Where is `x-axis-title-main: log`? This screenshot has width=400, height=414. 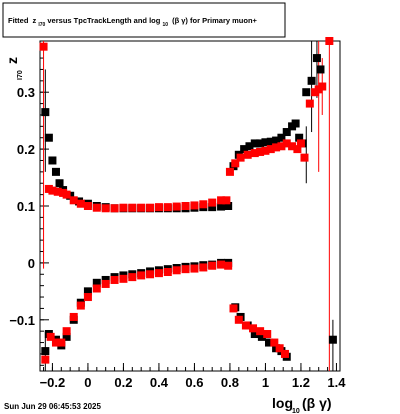 x-axis-title-main: log is located at coordinates (282, 403).